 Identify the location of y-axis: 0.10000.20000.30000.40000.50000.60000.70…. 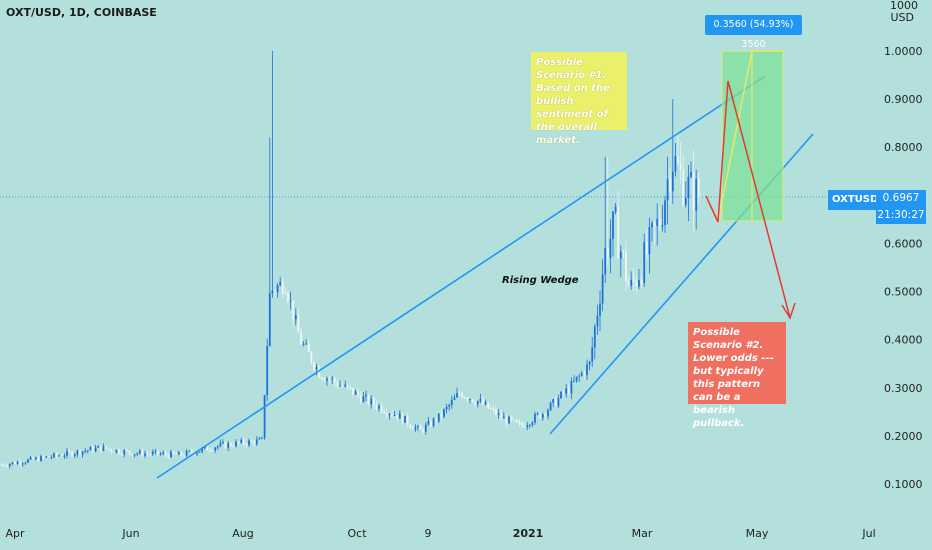
(903, 268).